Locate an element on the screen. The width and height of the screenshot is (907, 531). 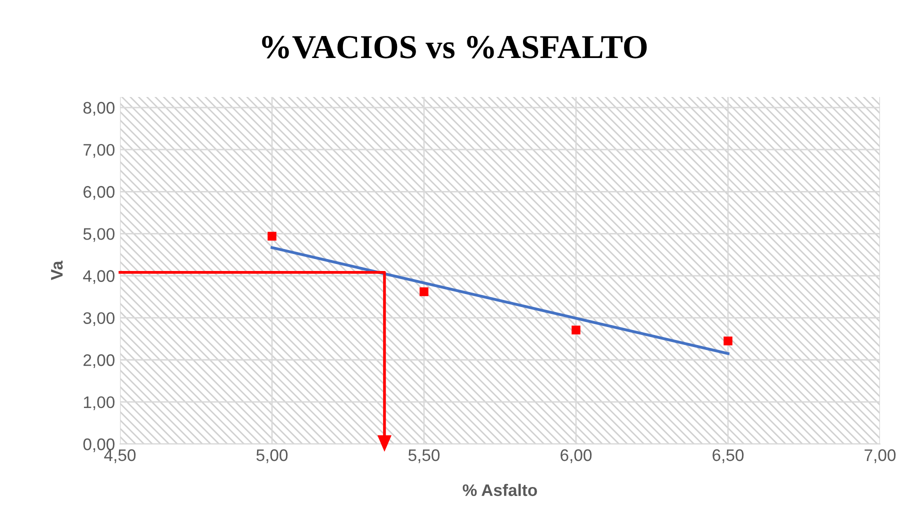
y-tick-label: 6,00 is located at coordinates (99, 193).